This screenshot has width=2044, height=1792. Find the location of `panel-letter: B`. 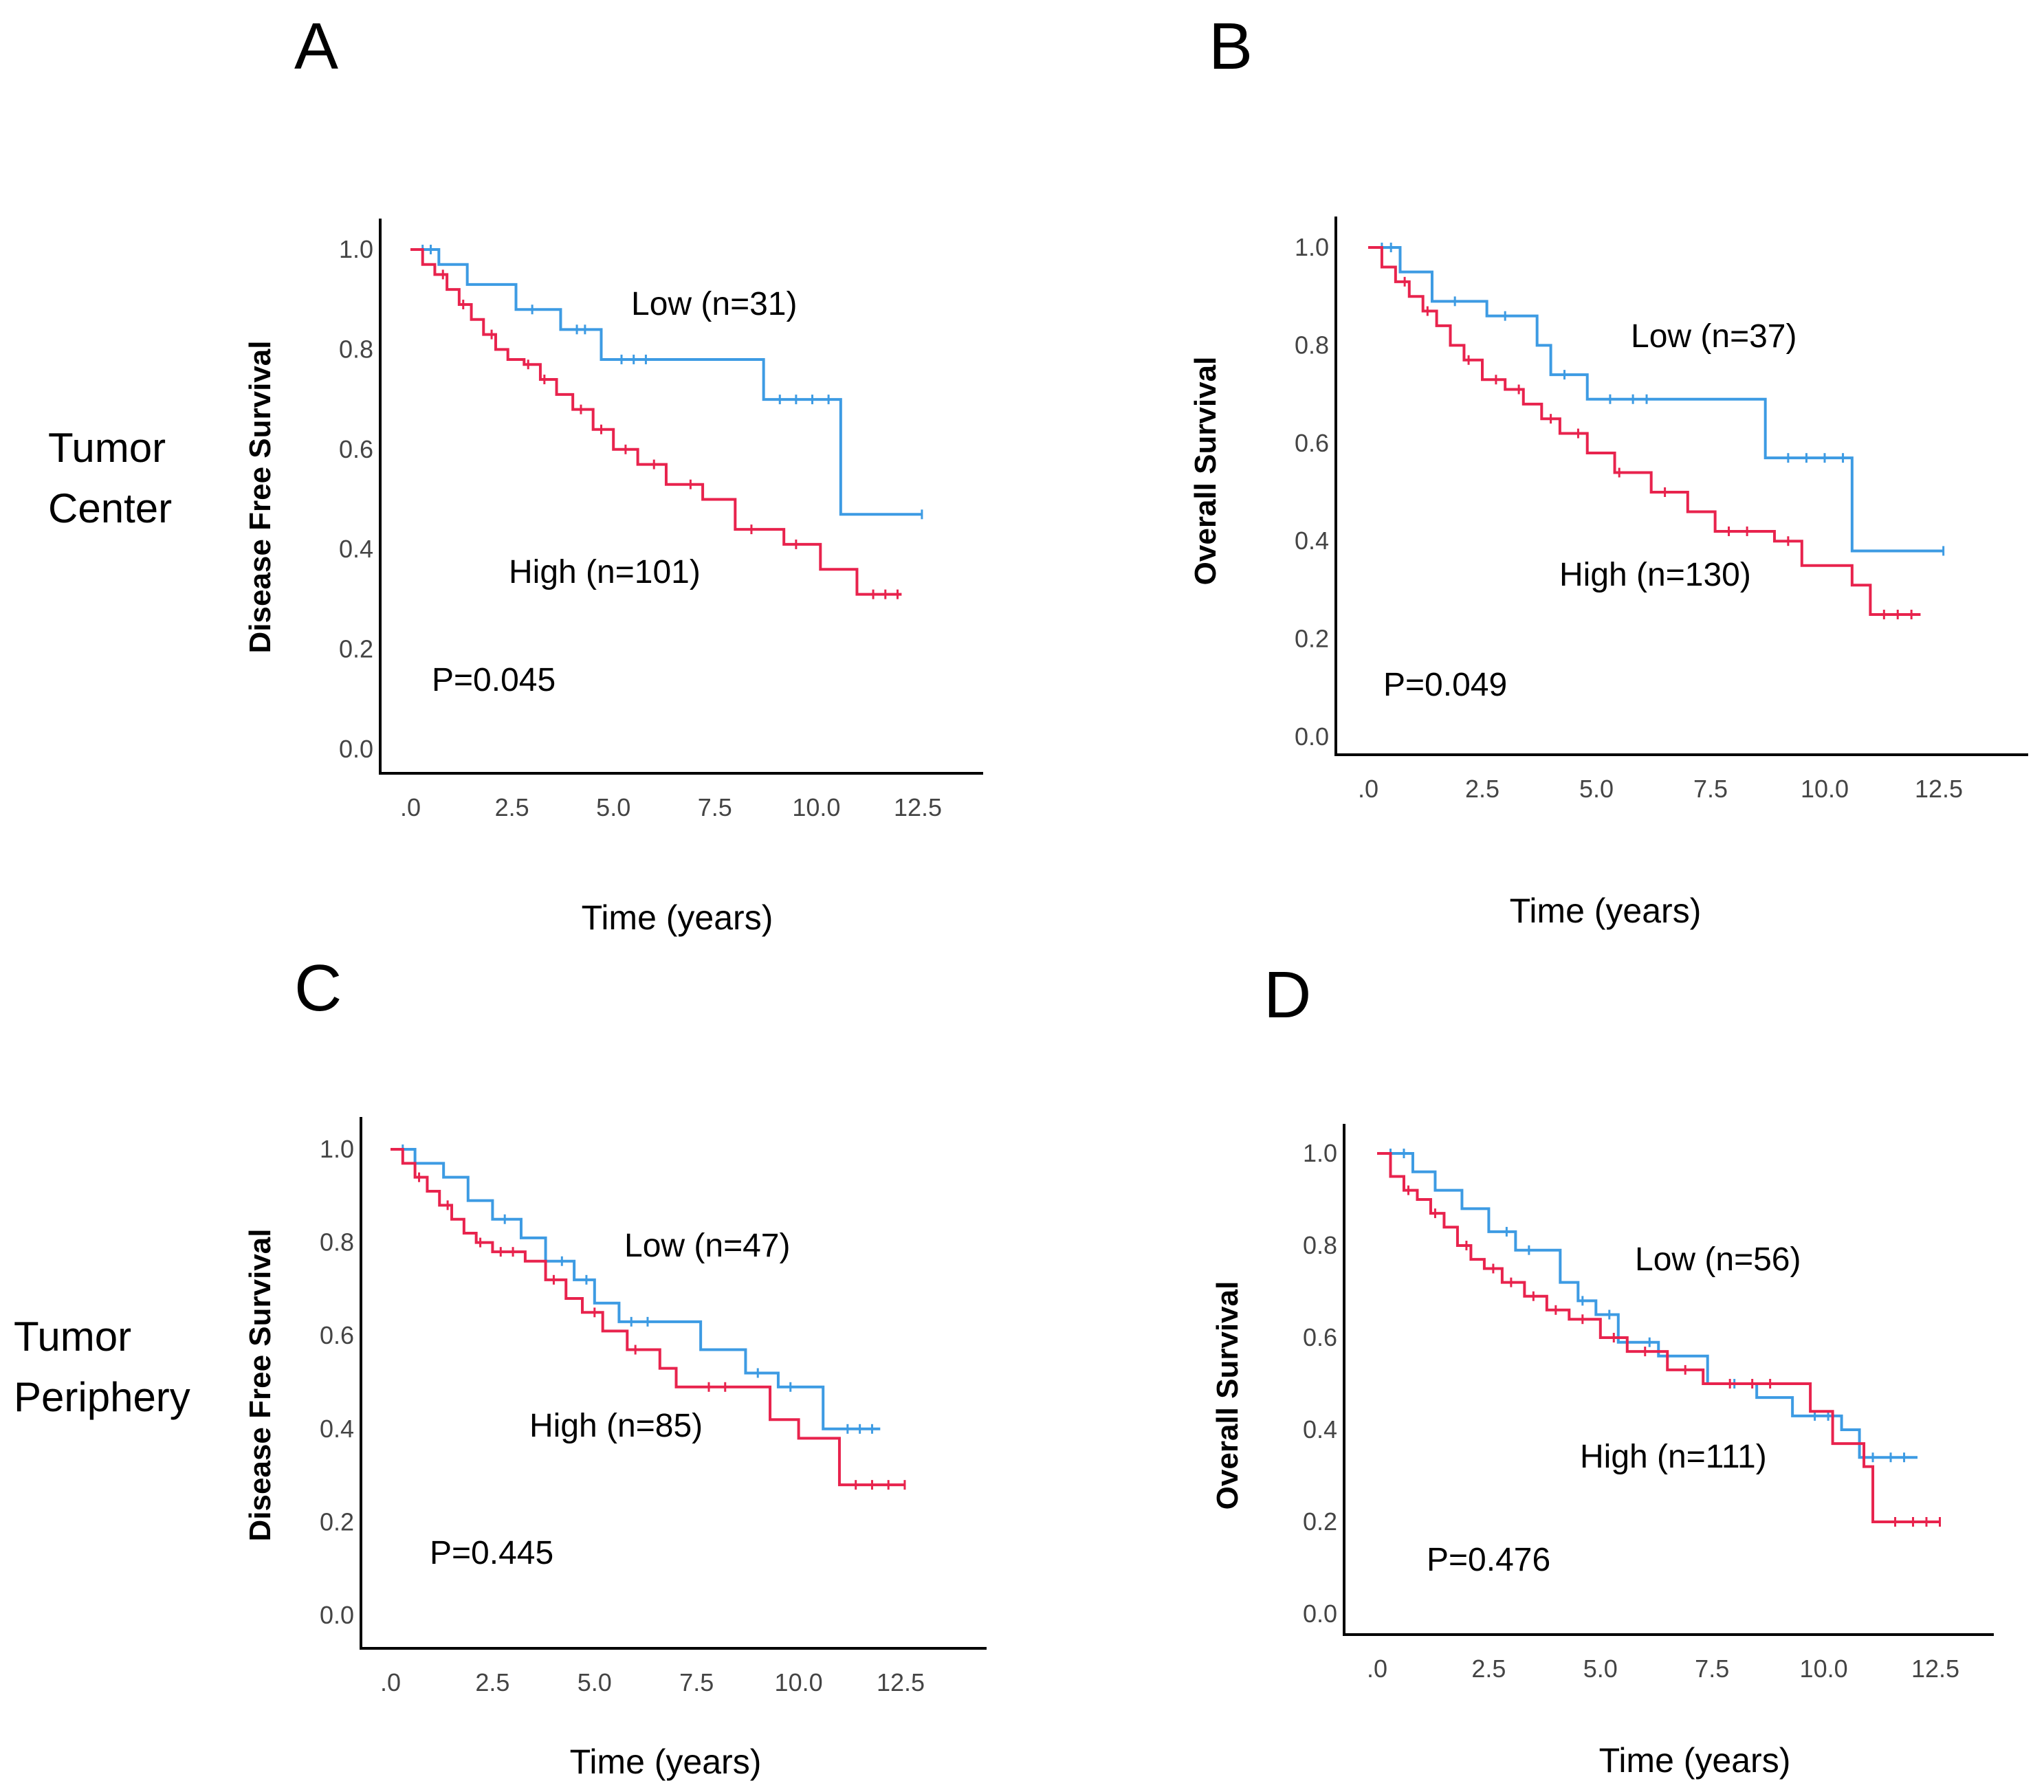

panel-letter: B is located at coordinates (1231, 46).